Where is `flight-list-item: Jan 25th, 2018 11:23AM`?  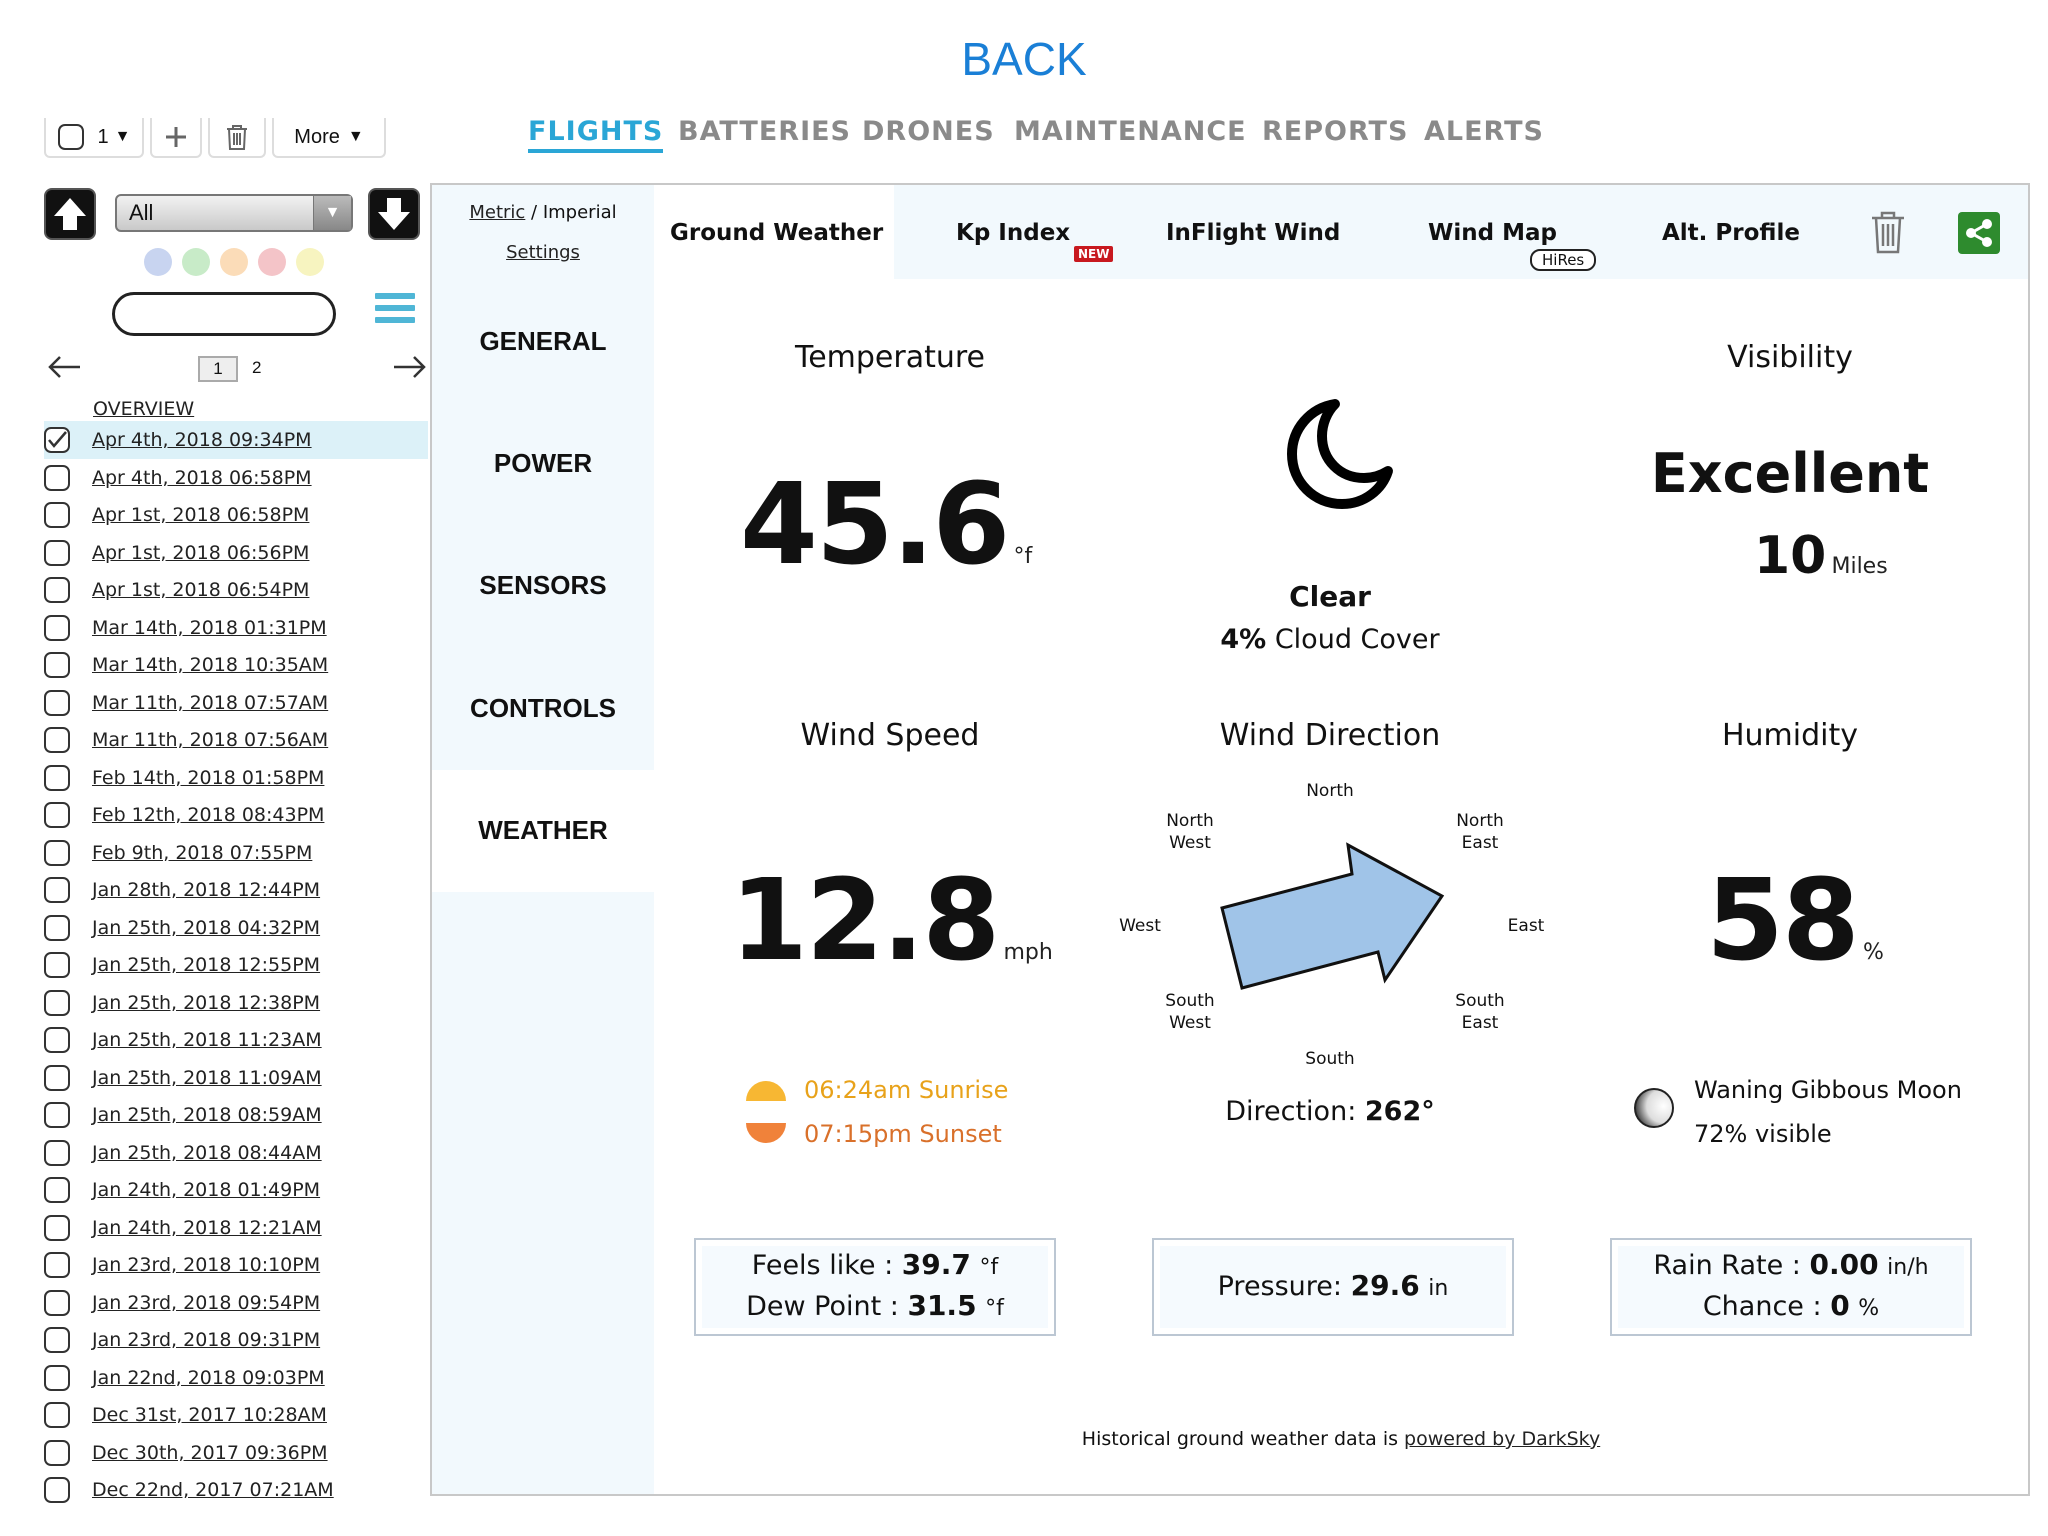 flight-list-item: Jan 25th, 2018 11:23AM is located at coordinates (236, 1040).